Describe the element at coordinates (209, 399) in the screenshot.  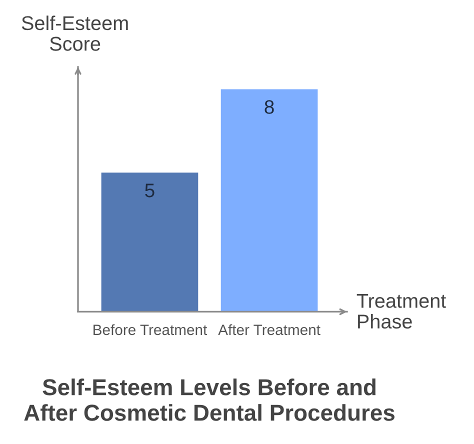
I see `text: Self-Esteem Levels Before and After Cosmetic Dental Procedures` at that location.